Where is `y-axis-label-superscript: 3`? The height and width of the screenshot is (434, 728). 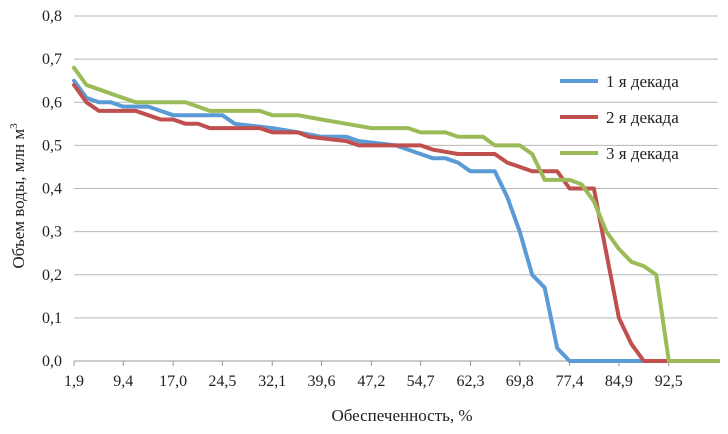 y-axis-label-superscript: 3 is located at coordinates (14, 126).